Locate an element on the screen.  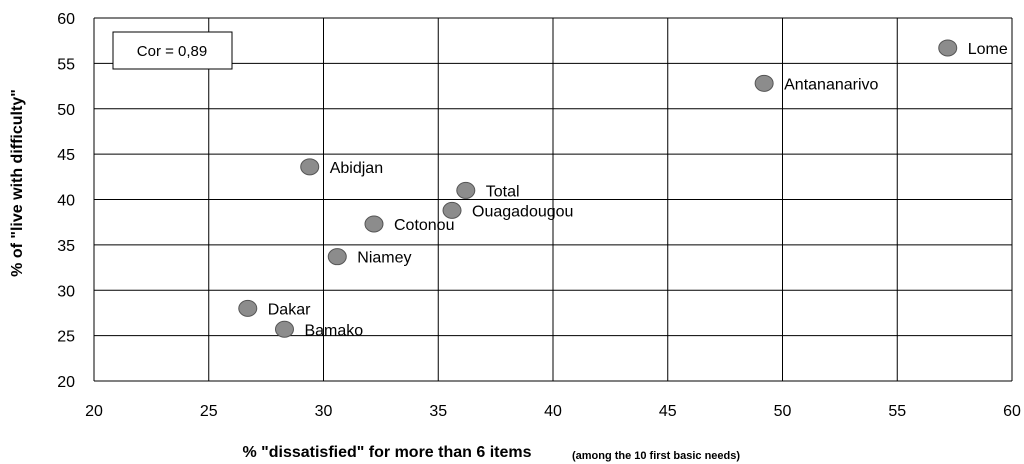
correlation-label: Cor = 0,89 is located at coordinates (172, 51).